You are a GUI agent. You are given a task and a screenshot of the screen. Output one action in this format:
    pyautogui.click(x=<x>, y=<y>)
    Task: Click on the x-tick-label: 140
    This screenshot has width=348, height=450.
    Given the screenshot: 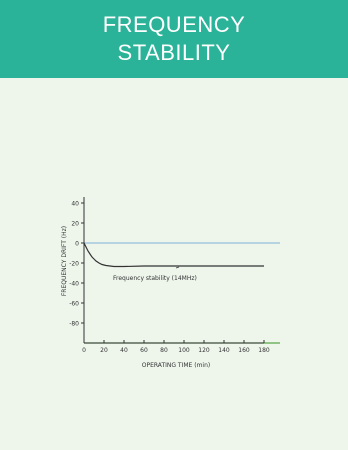 What is the action you would take?
    pyautogui.click(x=224, y=350)
    